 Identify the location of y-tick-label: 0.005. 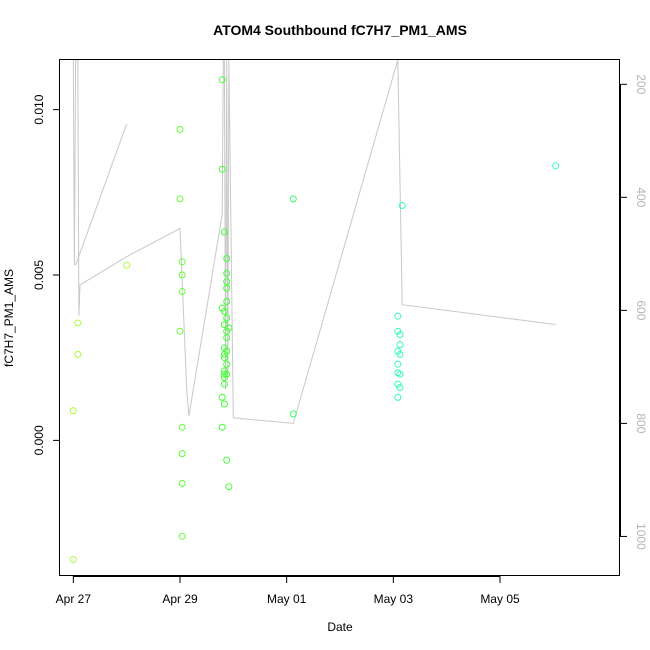
(39, 275).